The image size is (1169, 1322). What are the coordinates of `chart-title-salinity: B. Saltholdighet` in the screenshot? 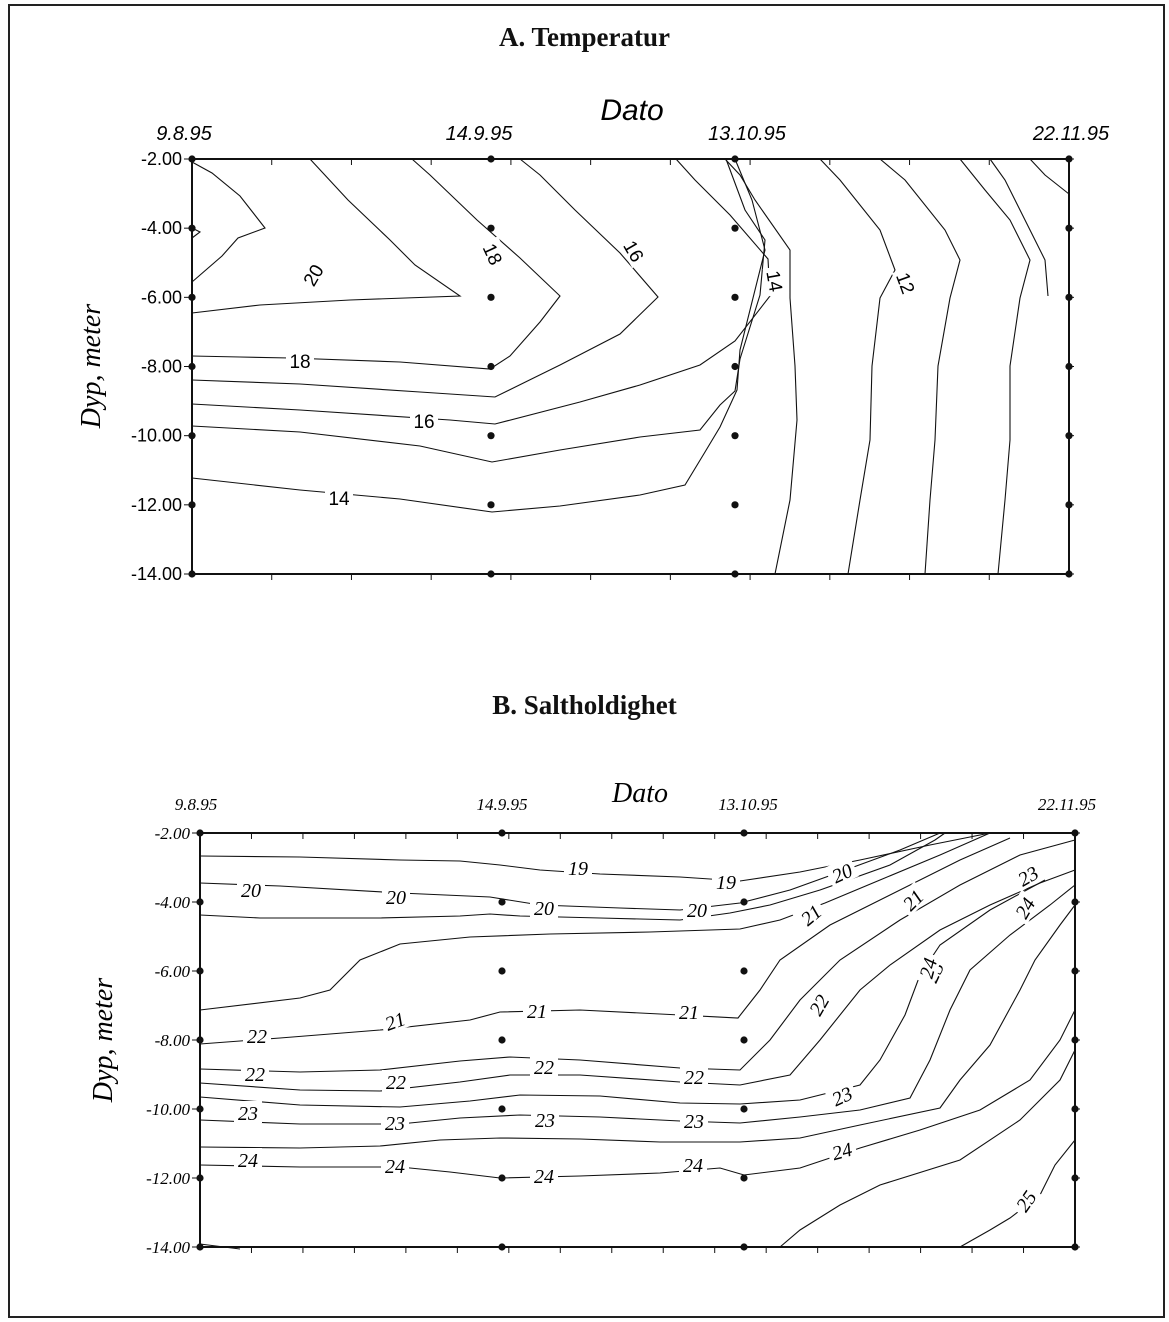 It's located at (584, 705).